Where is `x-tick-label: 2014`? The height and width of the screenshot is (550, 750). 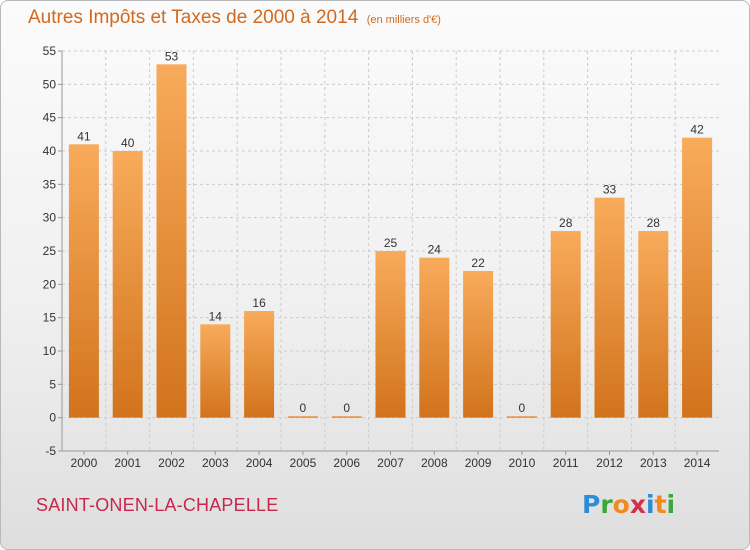 x-tick-label: 2014 is located at coordinates (697, 463).